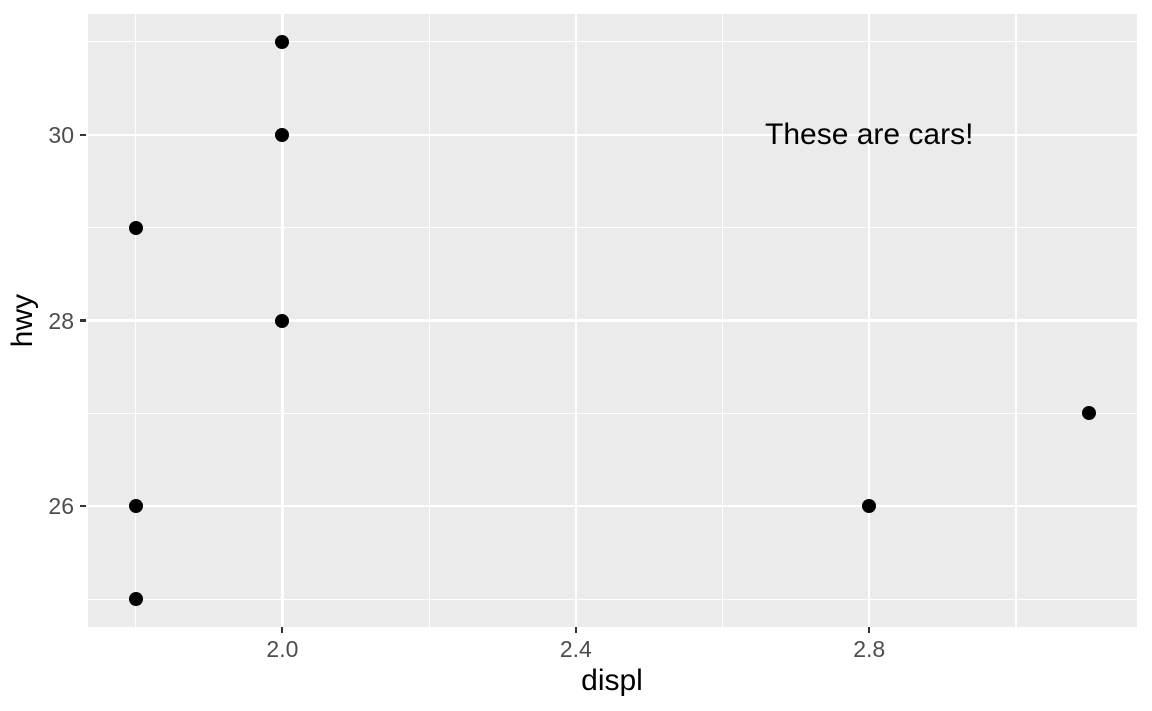 The width and height of the screenshot is (1152, 711). What do you see at coordinates (575, 649) in the screenshot?
I see `x-tick-label: 2.4` at bounding box center [575, 649].